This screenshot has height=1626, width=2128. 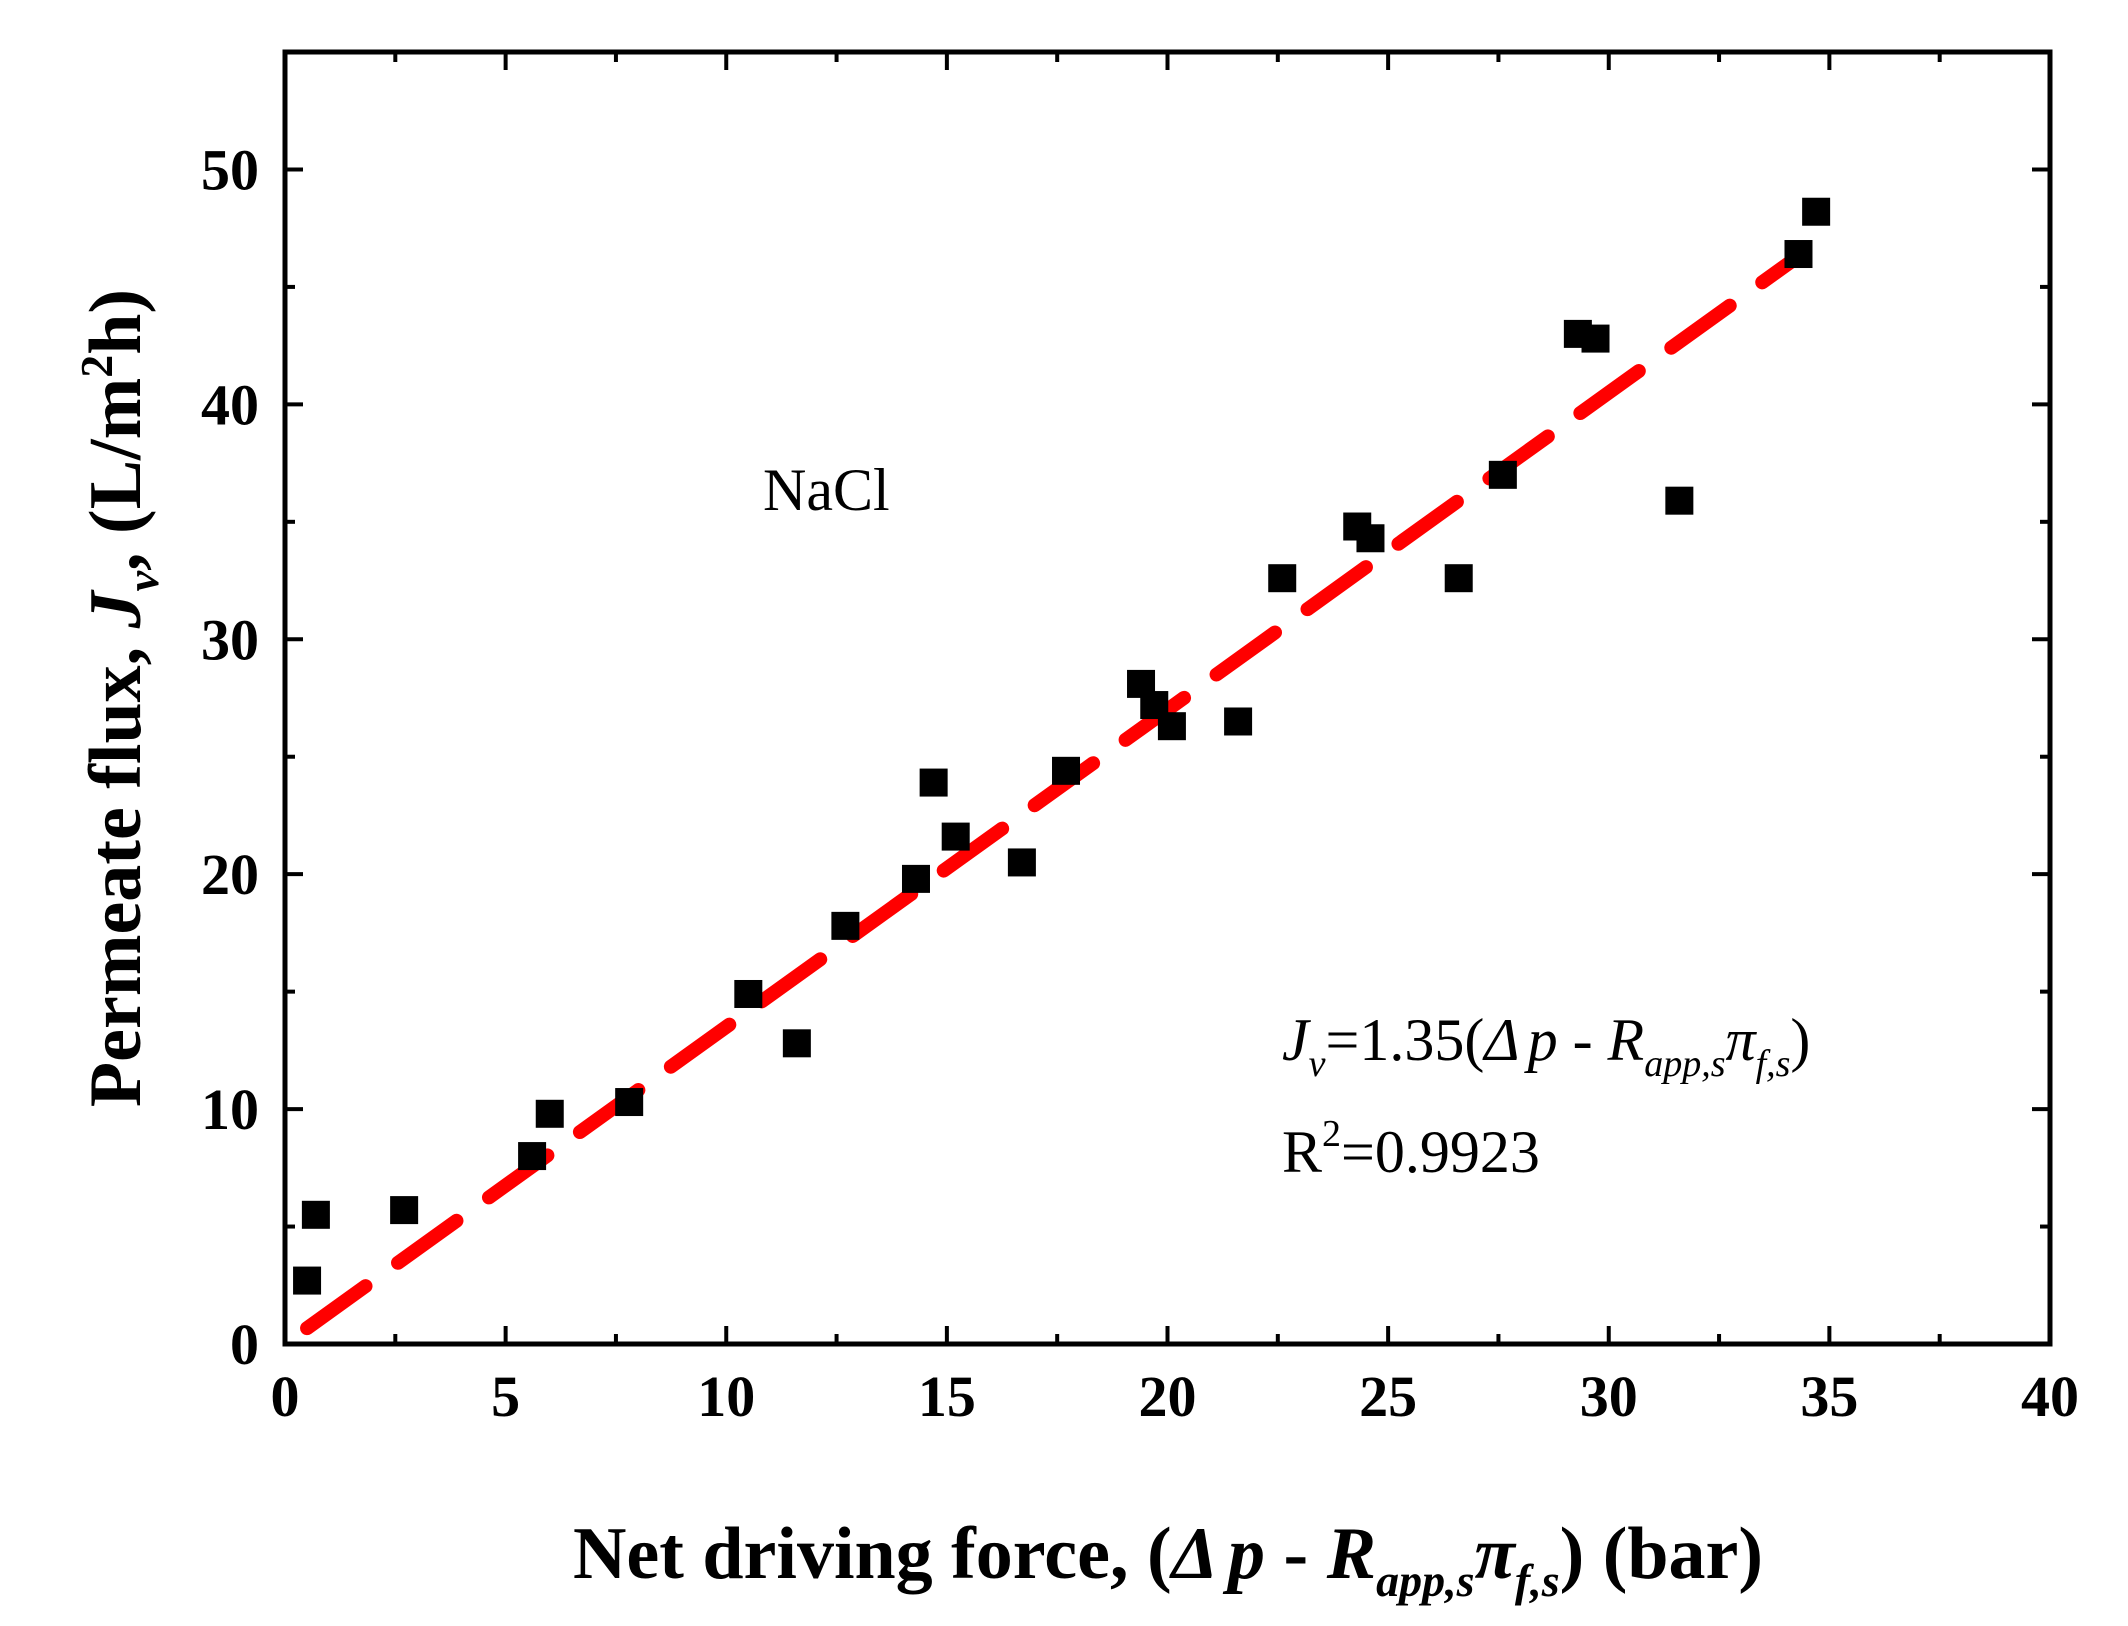 I want to click on eq-minus: -, so click(x=1583, y=1040).